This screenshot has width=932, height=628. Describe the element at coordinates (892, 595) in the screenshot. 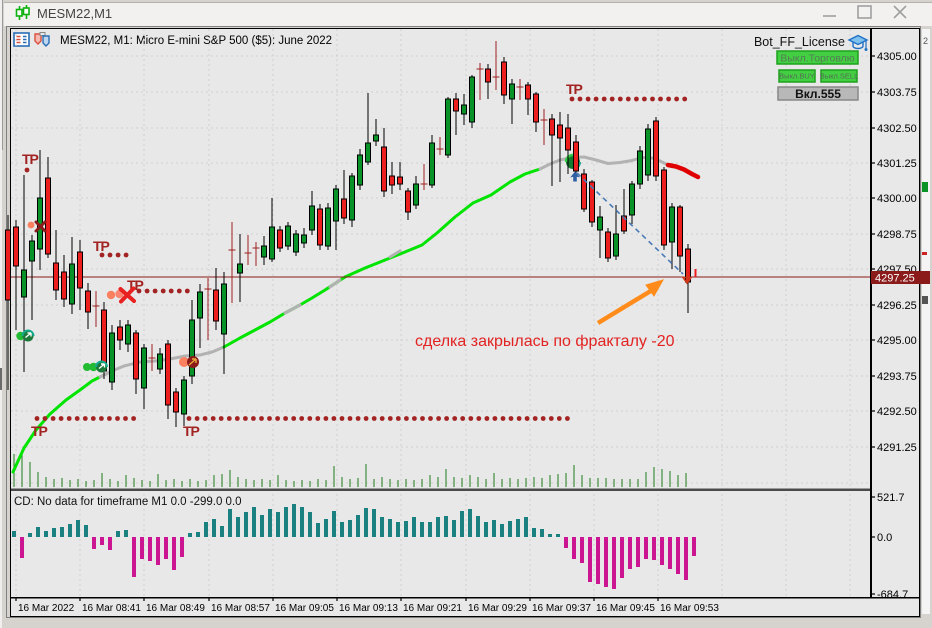

I see `svg-text: -684.7` at that location.